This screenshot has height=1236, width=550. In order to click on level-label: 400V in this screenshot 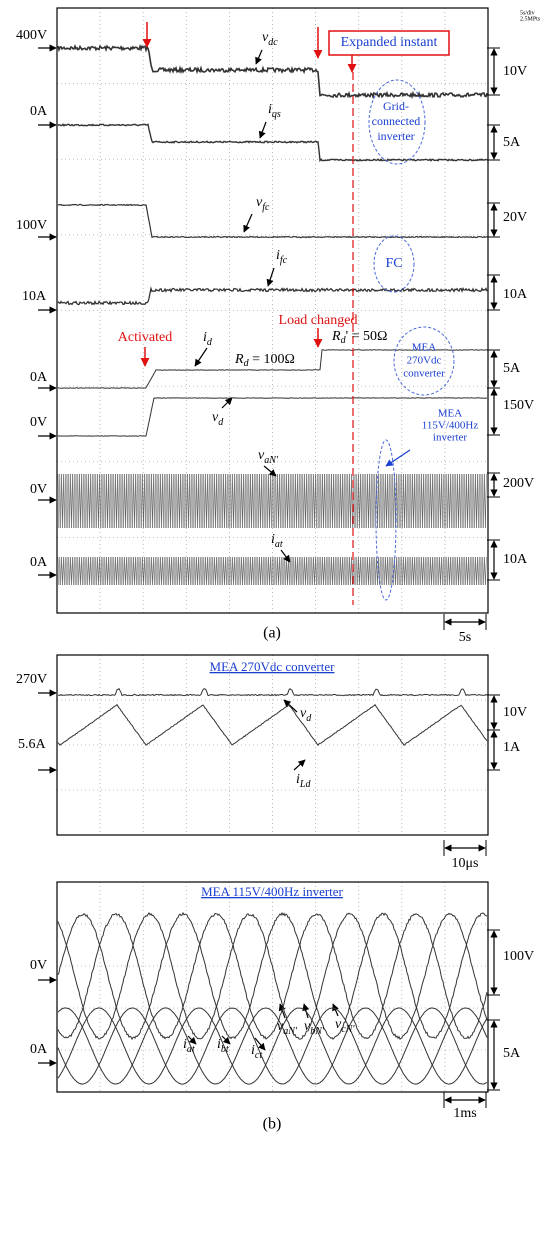, I will do `click(31, 35)`.